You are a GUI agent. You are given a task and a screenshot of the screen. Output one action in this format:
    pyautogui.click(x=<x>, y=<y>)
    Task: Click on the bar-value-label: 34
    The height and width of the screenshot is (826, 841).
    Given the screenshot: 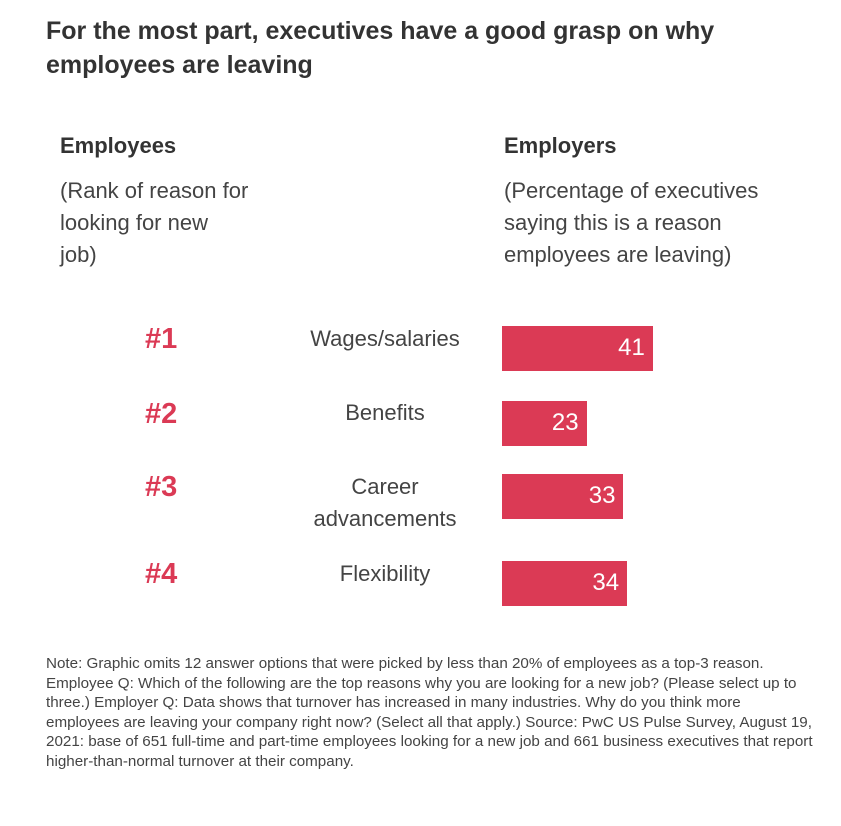 What is the action you would take?
    pyautogui.click(x=606, y=582)
    